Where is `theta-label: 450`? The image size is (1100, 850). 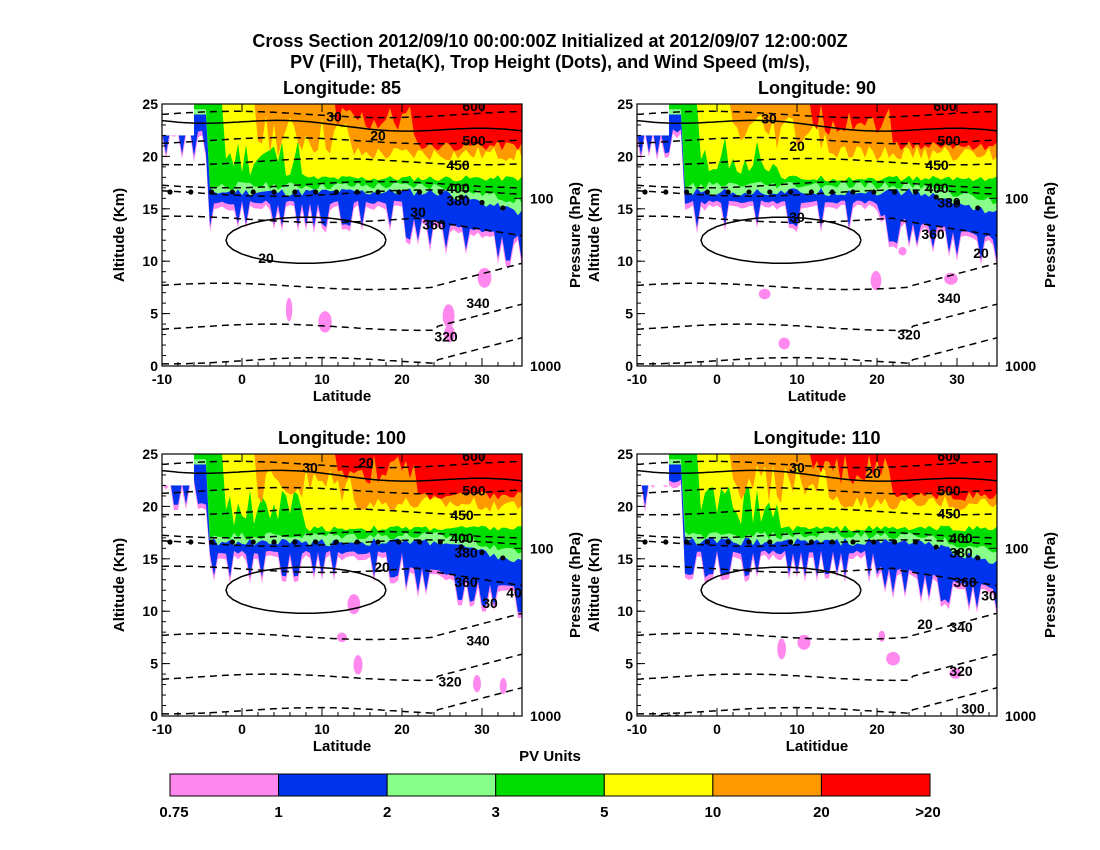 theta-label: 450 is located at coordinates (937, 165).